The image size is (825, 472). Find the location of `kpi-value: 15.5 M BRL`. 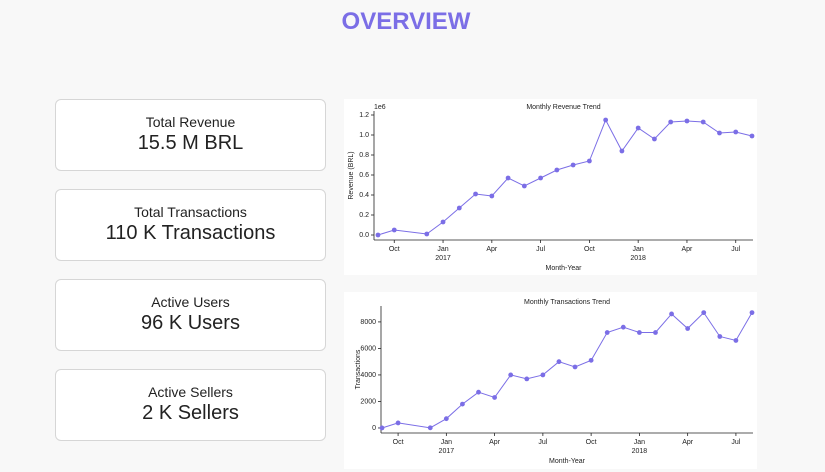

kpi-value: 15.5 M BRL is located at coordinates (190, 143).